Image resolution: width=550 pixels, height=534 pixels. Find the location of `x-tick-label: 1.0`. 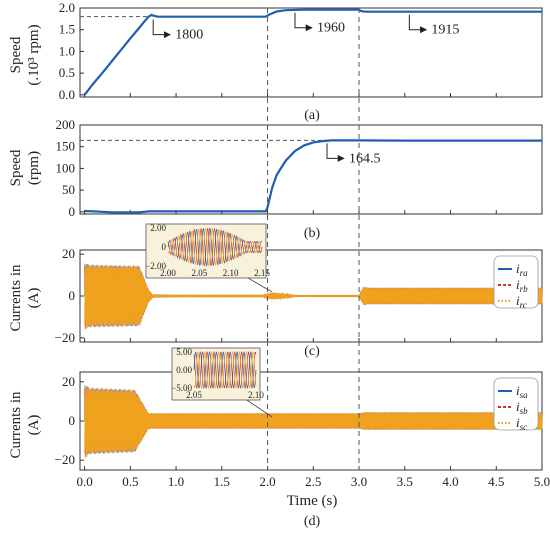

x-tick-label: 1.0 is located at coordinates (176, 481).